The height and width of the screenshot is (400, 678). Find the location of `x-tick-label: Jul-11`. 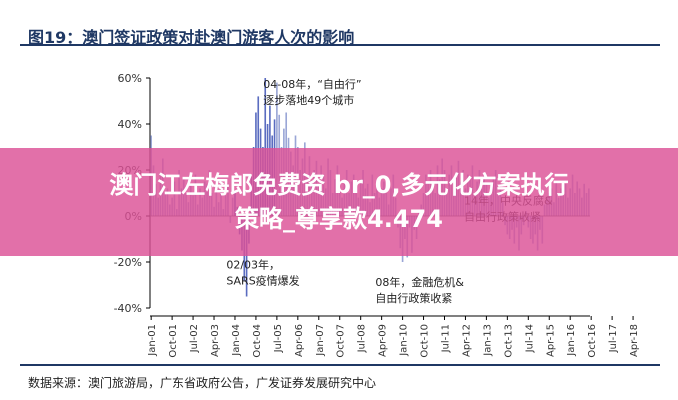

x-tick-label: Jul-11 is located at coordinates (445, 338).